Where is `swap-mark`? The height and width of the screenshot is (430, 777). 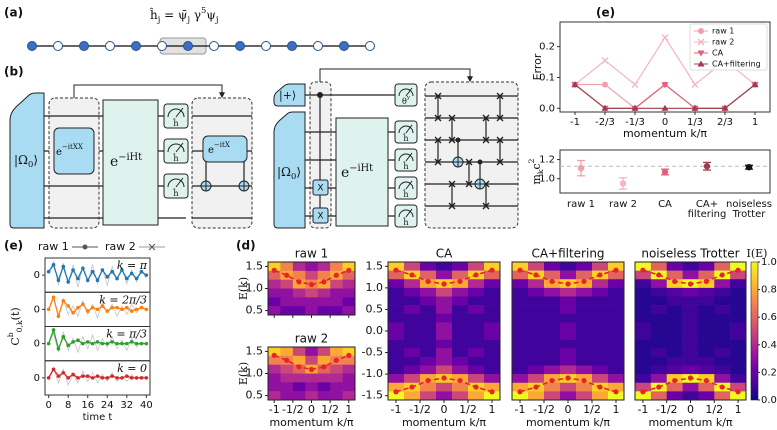 swap-mark is located at coordinates (438, 96).